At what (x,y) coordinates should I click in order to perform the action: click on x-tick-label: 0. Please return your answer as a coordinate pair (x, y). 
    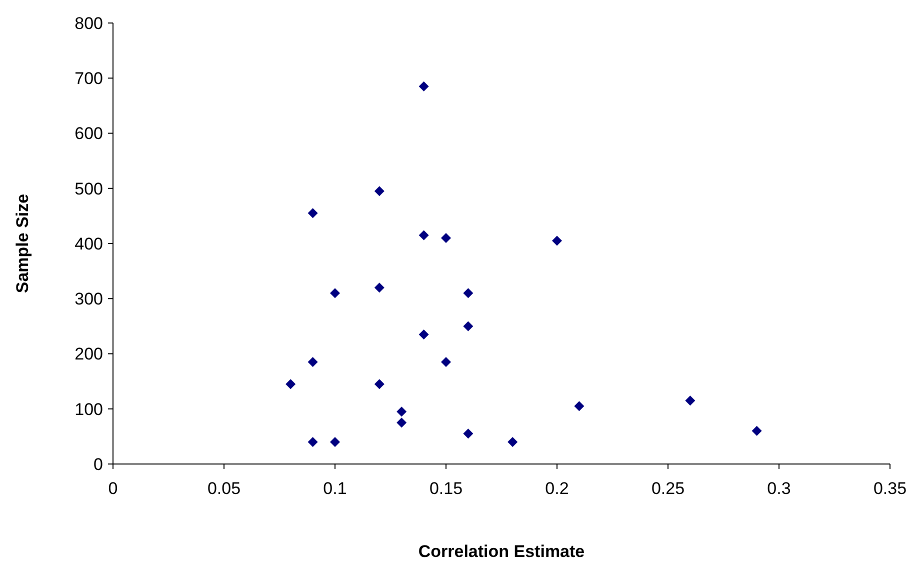
    Looking at the image, I should click on (113, 488).